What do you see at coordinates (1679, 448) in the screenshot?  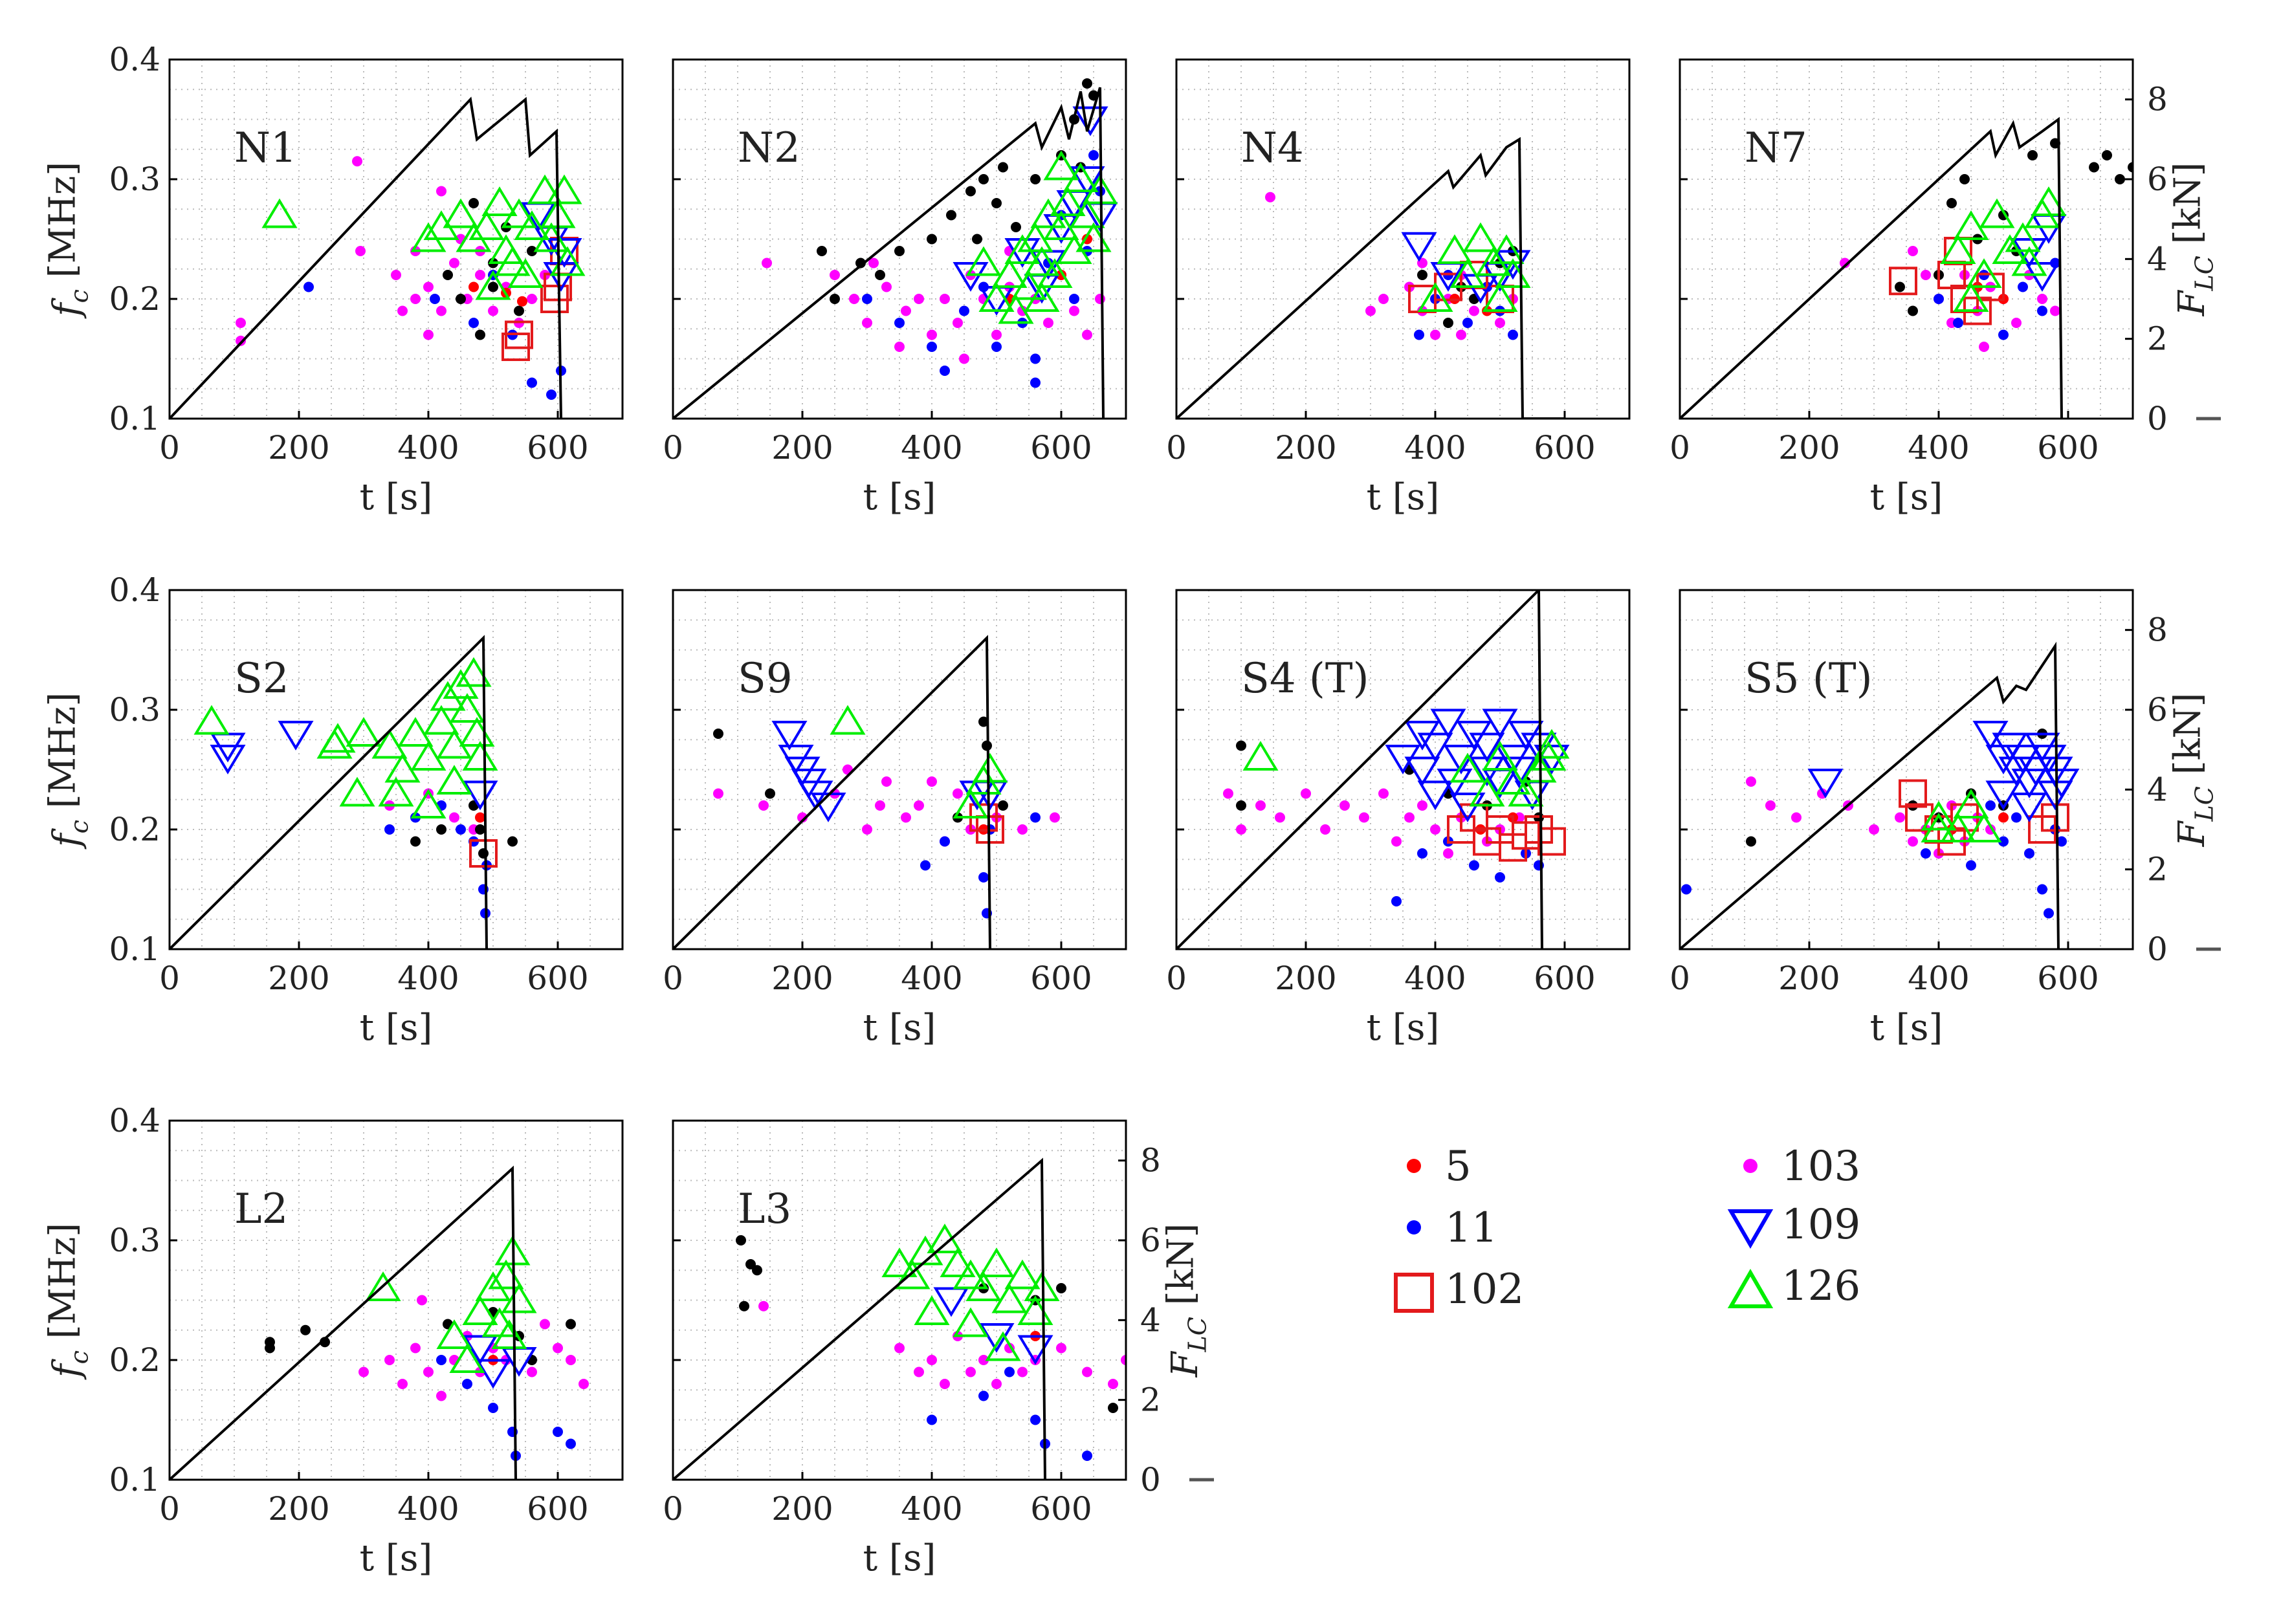 I see `x-tick-label: 0` at bounding box center [1679, 448].